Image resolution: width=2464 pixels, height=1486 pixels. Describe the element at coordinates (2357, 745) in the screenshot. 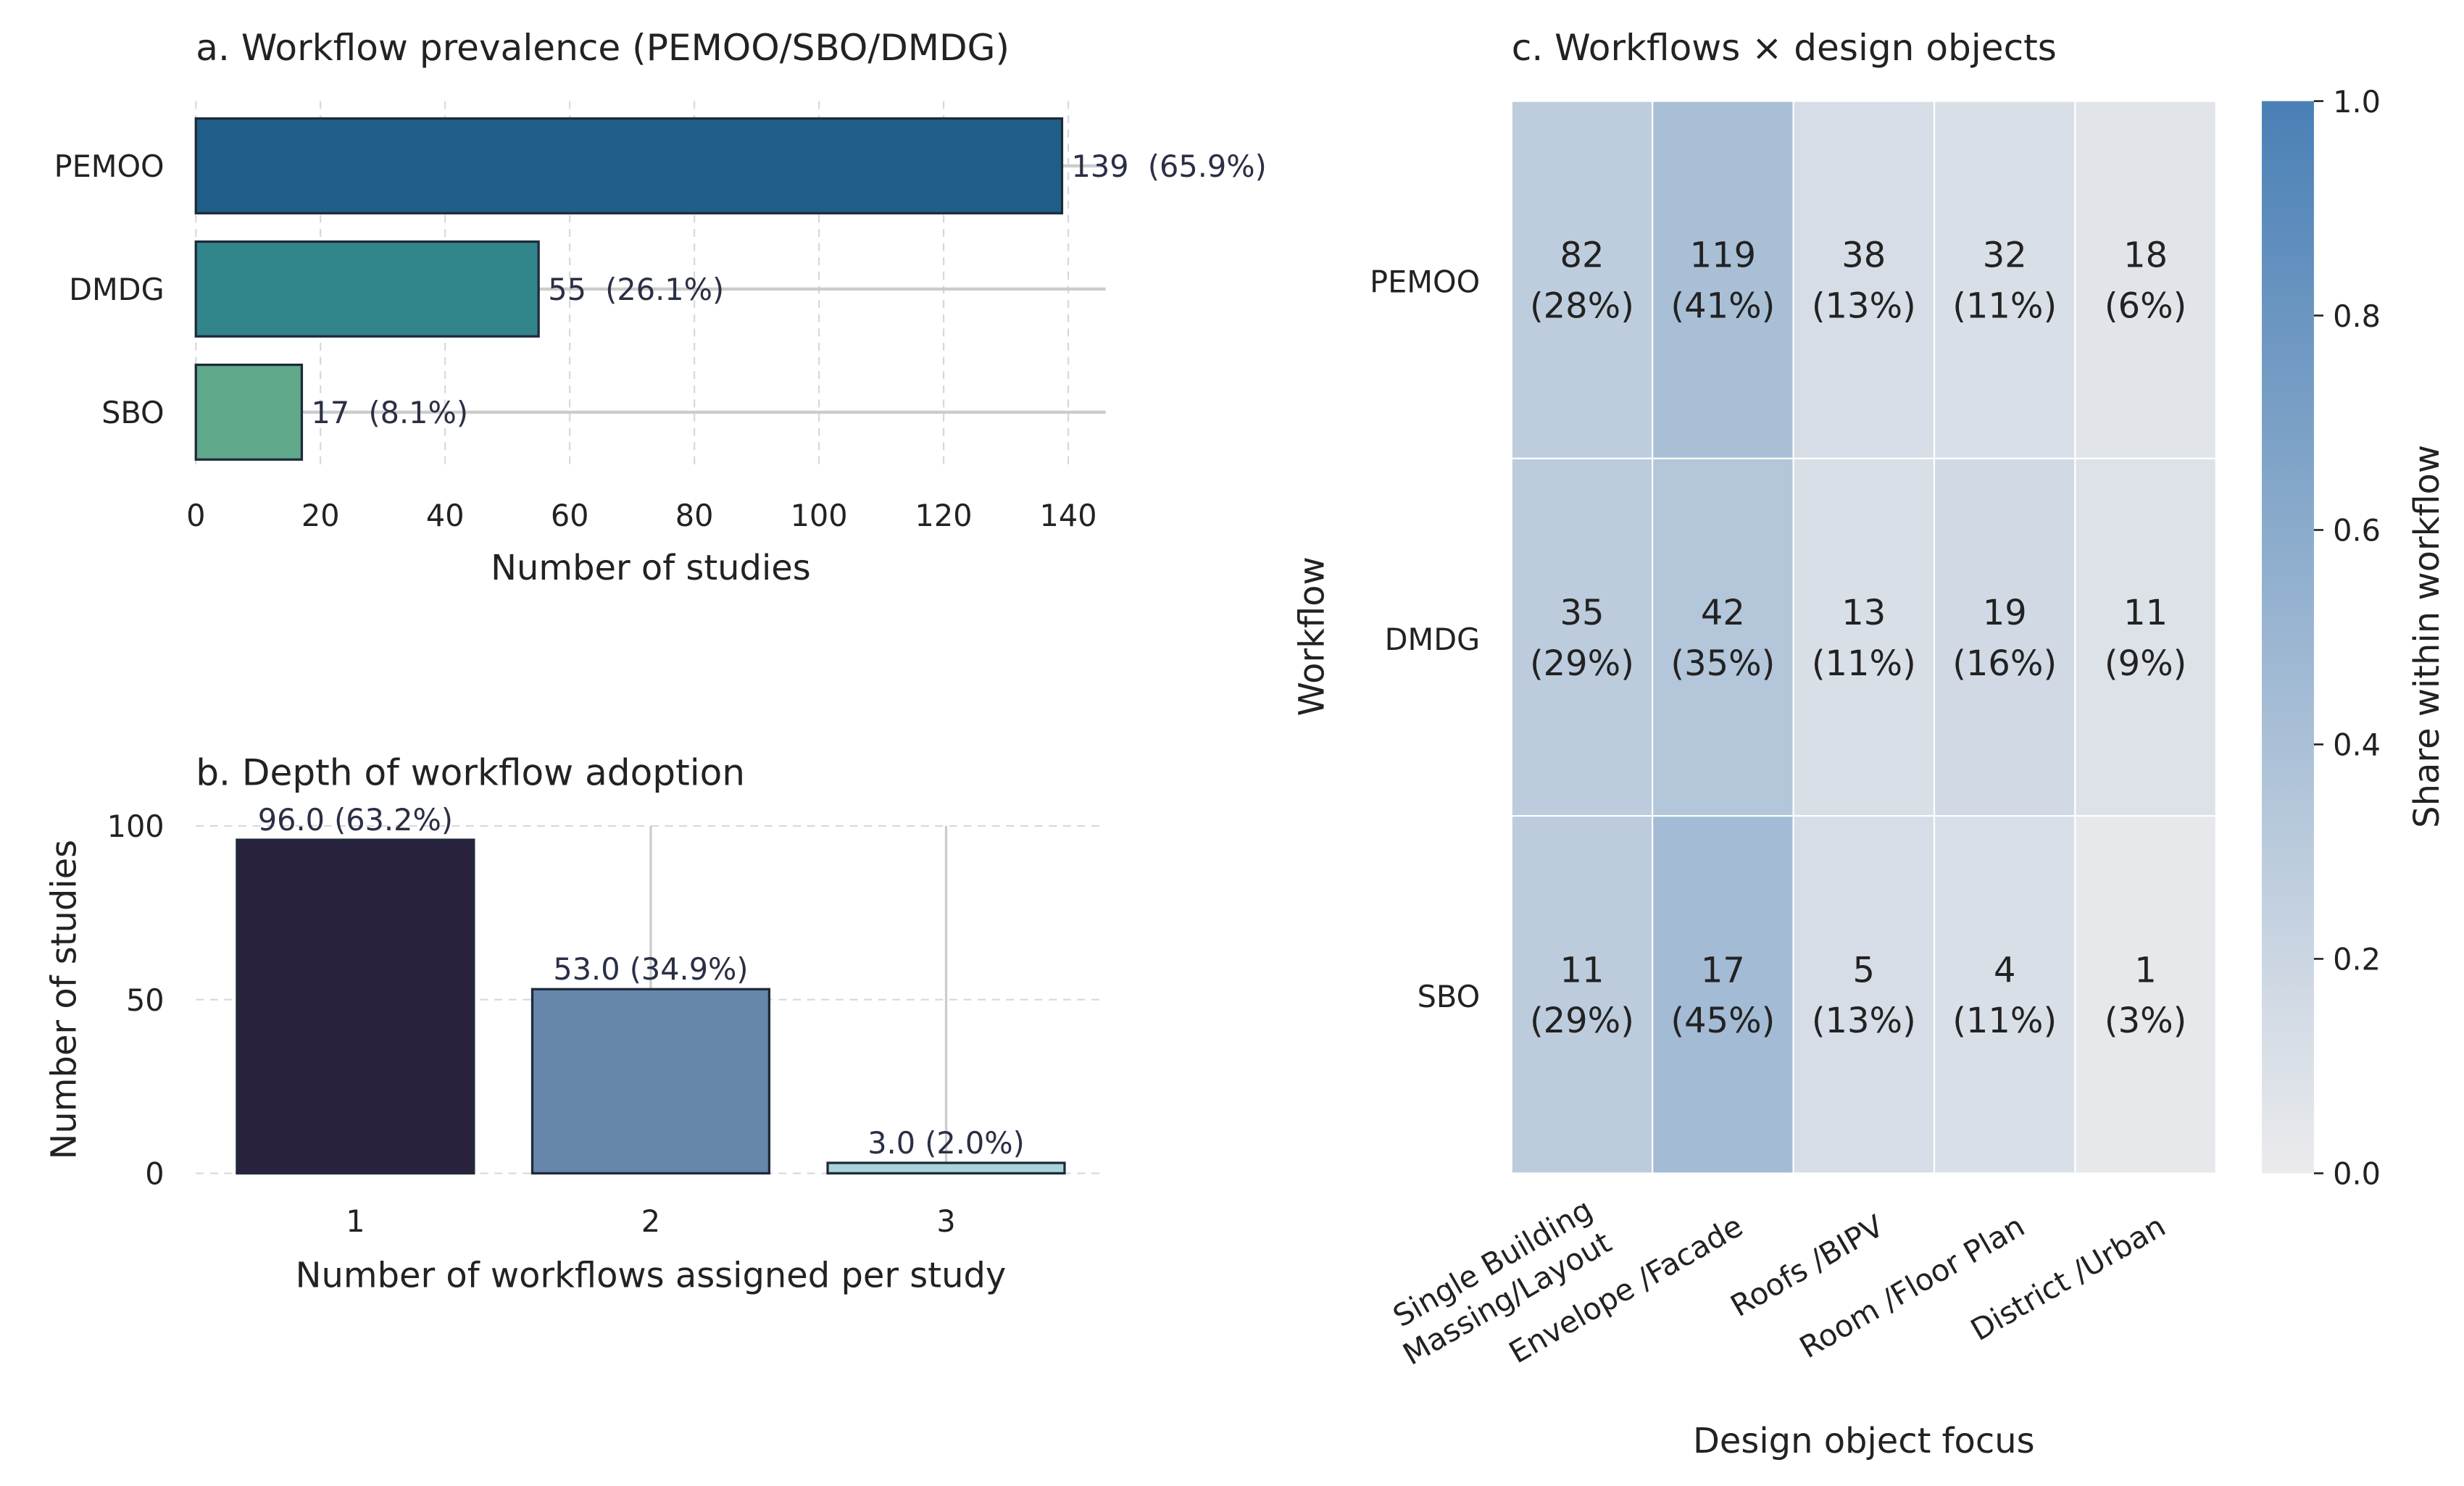

I see `colorbar-tick-label: 0.4` at that location.